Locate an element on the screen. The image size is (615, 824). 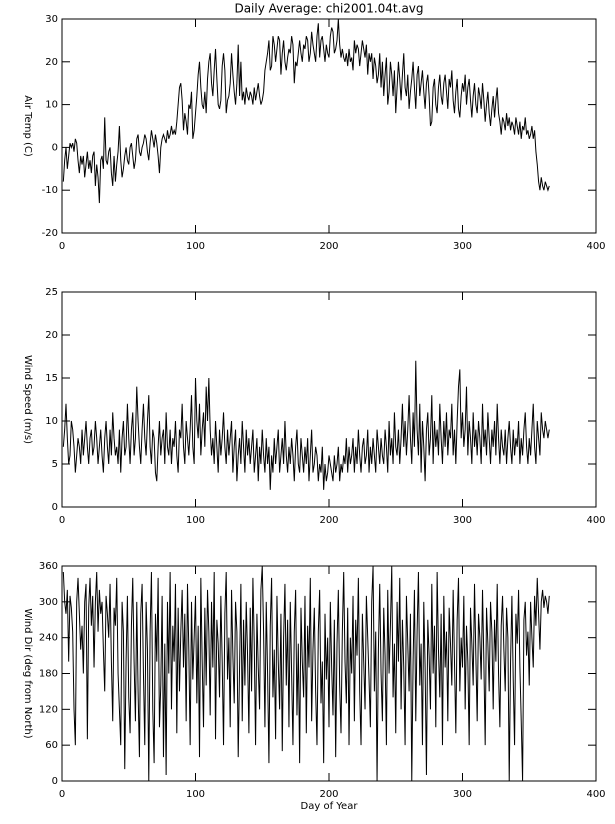
y-axis-label: Air Temp (C) is located at coordinates (27, 126).